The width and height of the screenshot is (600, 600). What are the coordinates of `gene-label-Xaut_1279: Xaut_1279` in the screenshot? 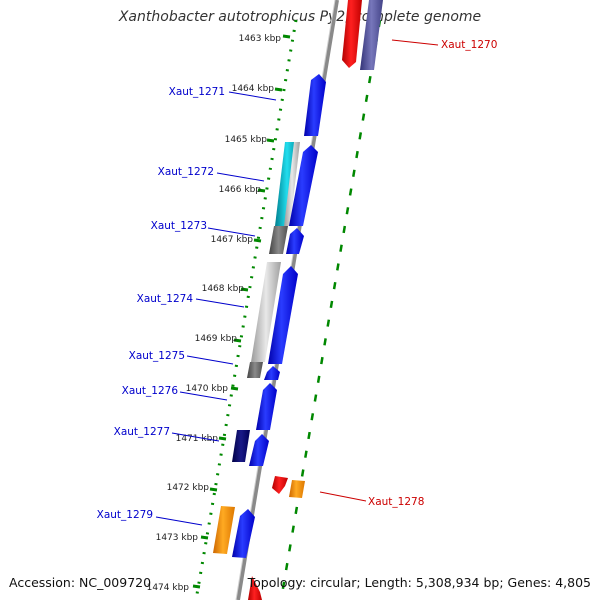 It's located at (125, 515).